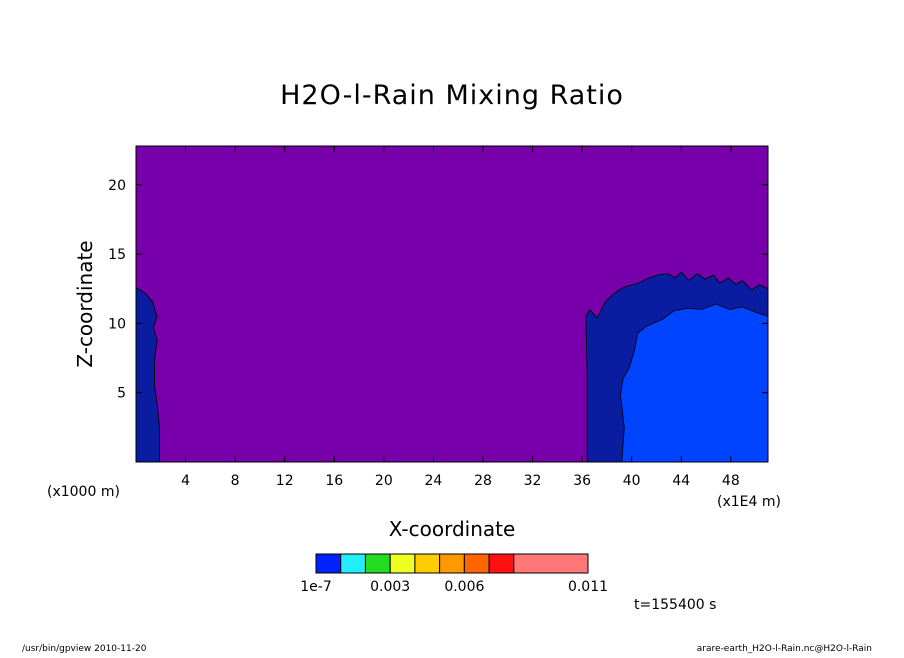  What do you see at coordinates (117, 255) in the screenshot?
I see `y-tick-label: 15` at bounding box center [117, 255].